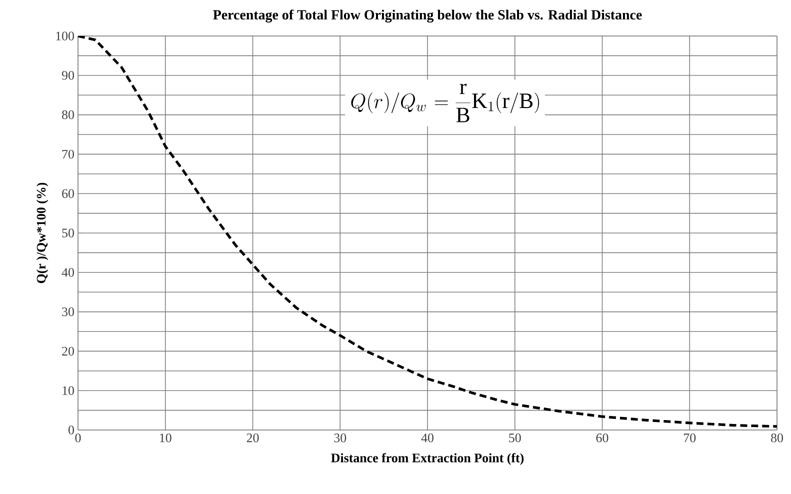 The height and width of the screenshot is (494, 791). What do you see at coordinates (68, 311) in the screenshot?
I see `y-tick-label: 30` at bounding box center [68, 311].